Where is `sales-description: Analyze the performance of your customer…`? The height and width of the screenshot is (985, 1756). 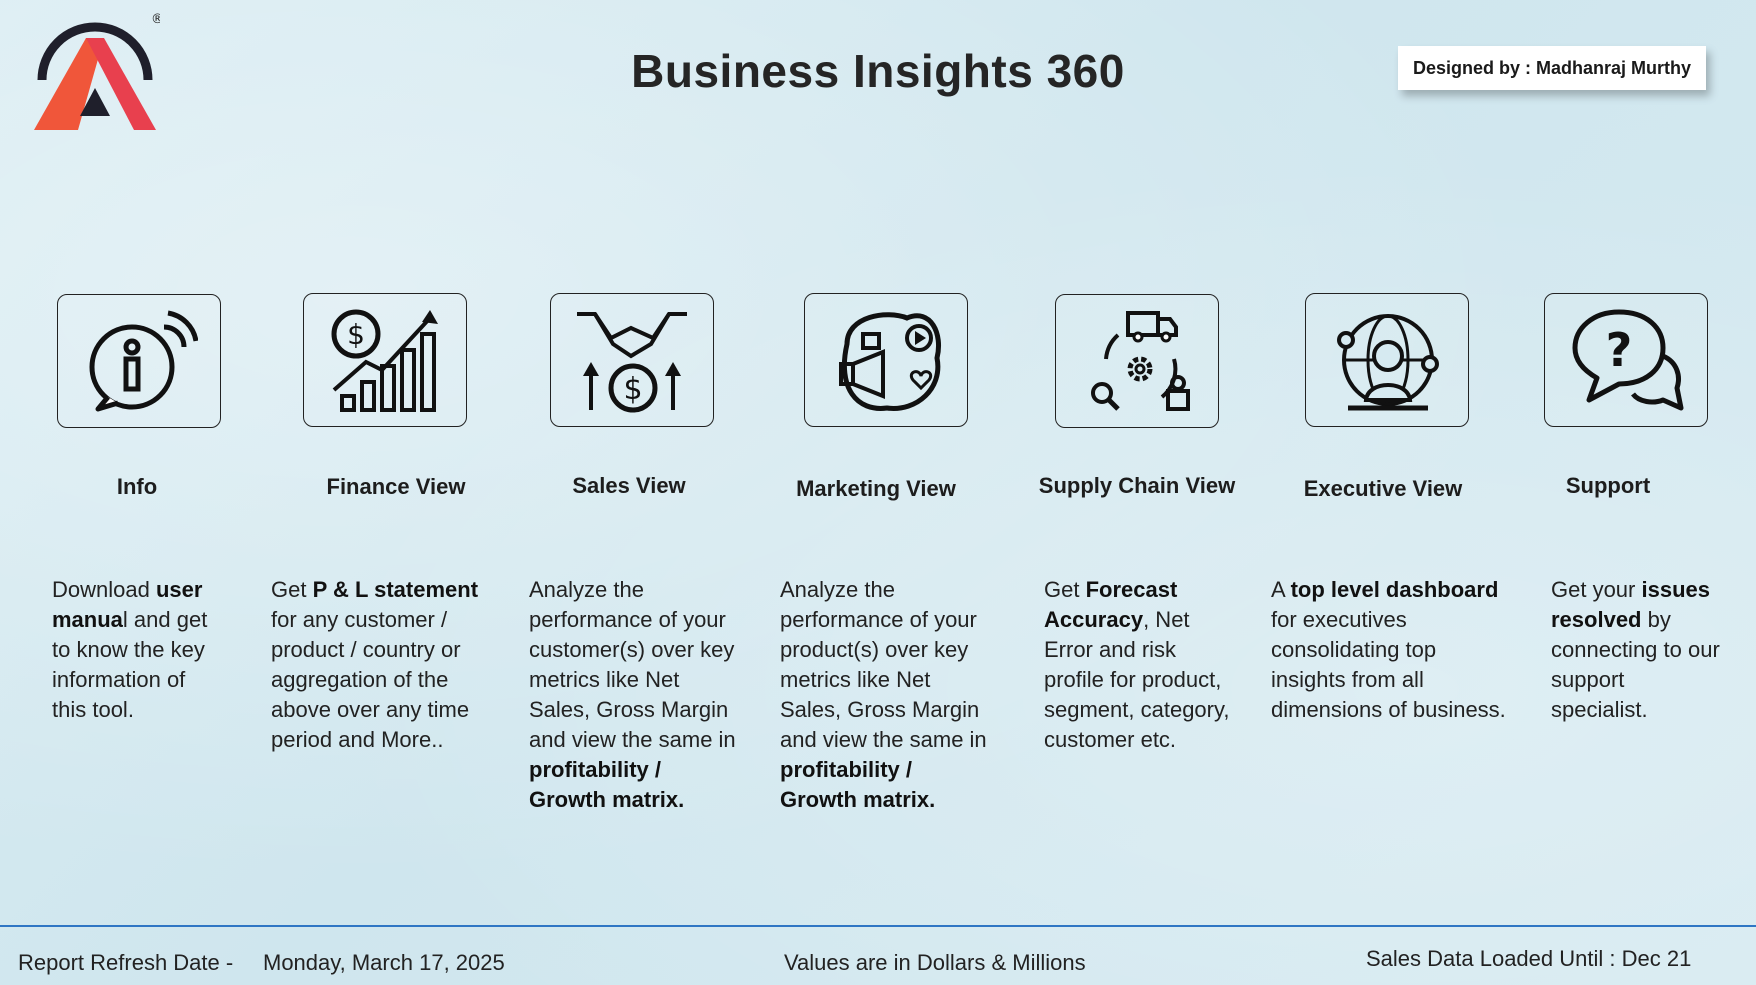 sales-description: Analyze the performance of your customer… is located at coordinates (633, 695).